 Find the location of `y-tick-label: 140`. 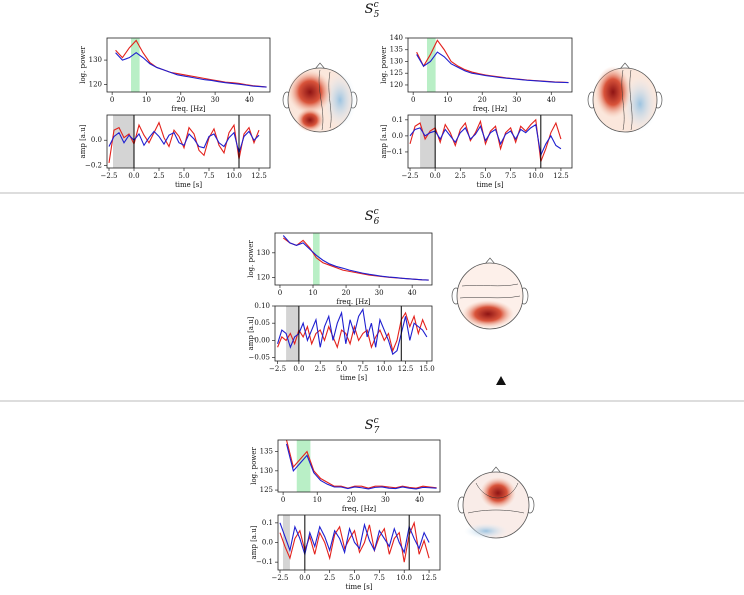

y-tick-label: 140 is located at coordinates (396, 38).